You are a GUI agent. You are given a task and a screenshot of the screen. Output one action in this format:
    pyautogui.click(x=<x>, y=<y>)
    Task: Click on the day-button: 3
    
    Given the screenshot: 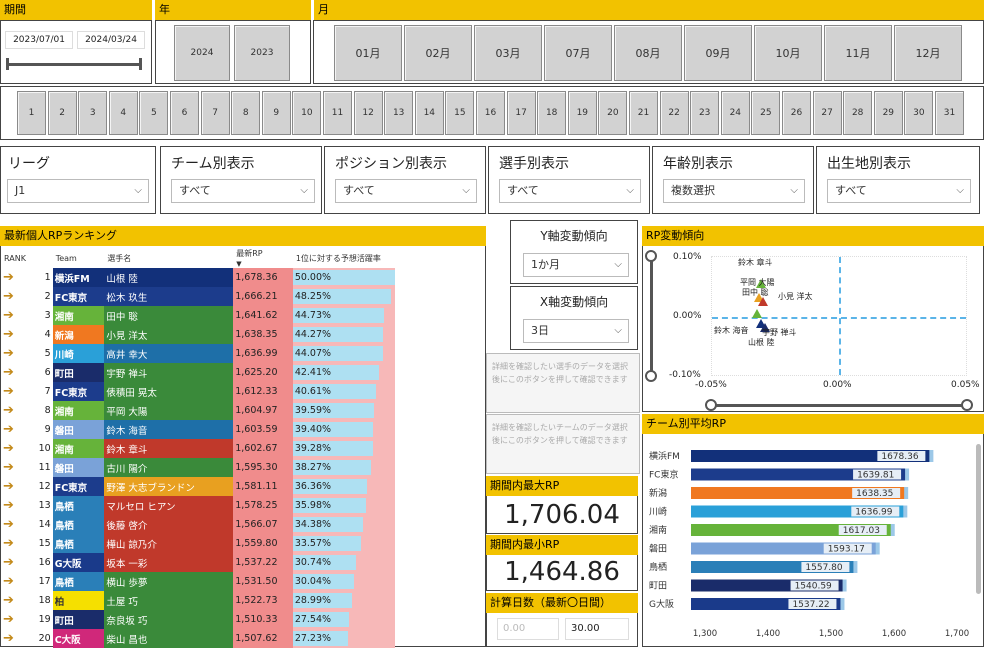 What is the action you would take?
    pyautogui.click(x=93, y=113)
    